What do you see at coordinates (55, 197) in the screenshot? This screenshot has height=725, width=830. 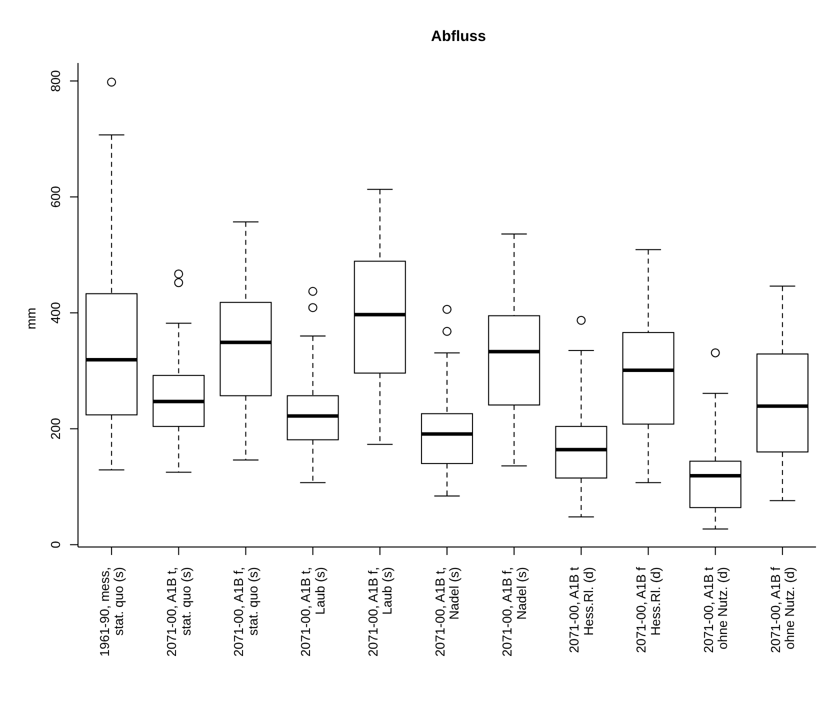 I see `y-tick-label: 600` at bounding box center [55, 197].